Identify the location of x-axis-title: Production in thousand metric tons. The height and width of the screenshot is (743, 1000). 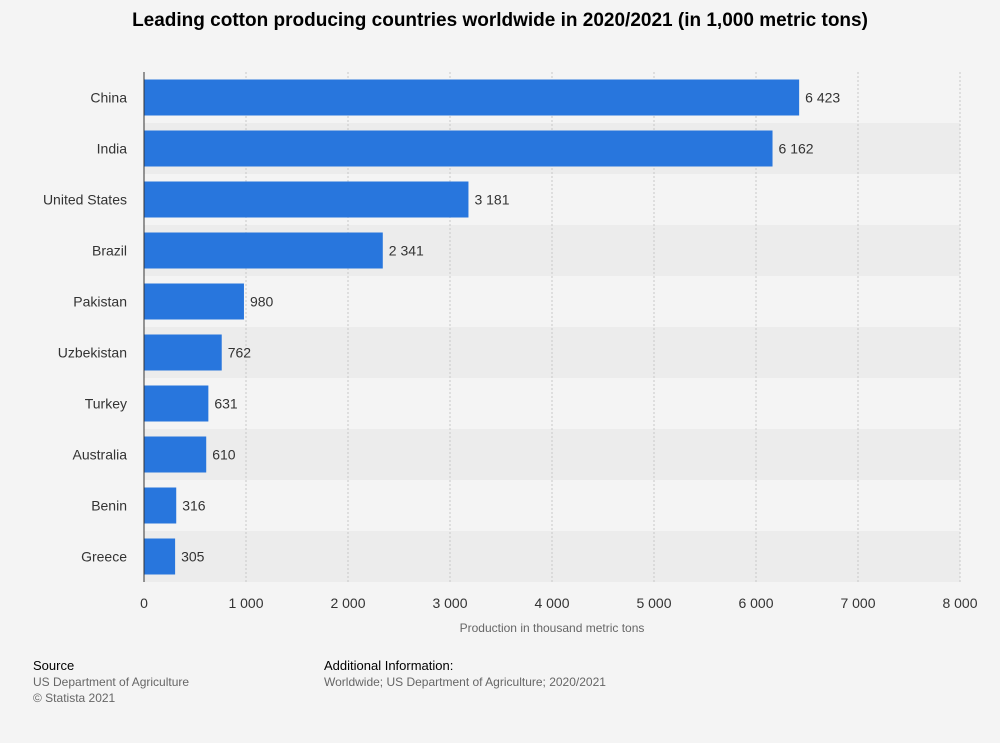
(552, 628).